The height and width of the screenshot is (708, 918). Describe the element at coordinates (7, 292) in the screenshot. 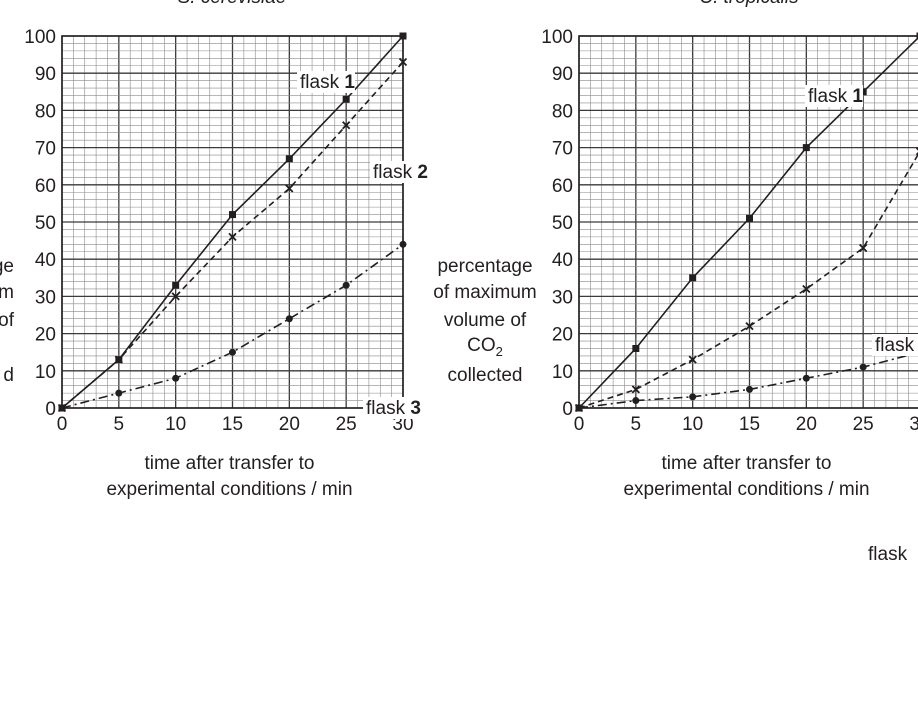

I see `y-axis-label: um` at that location.